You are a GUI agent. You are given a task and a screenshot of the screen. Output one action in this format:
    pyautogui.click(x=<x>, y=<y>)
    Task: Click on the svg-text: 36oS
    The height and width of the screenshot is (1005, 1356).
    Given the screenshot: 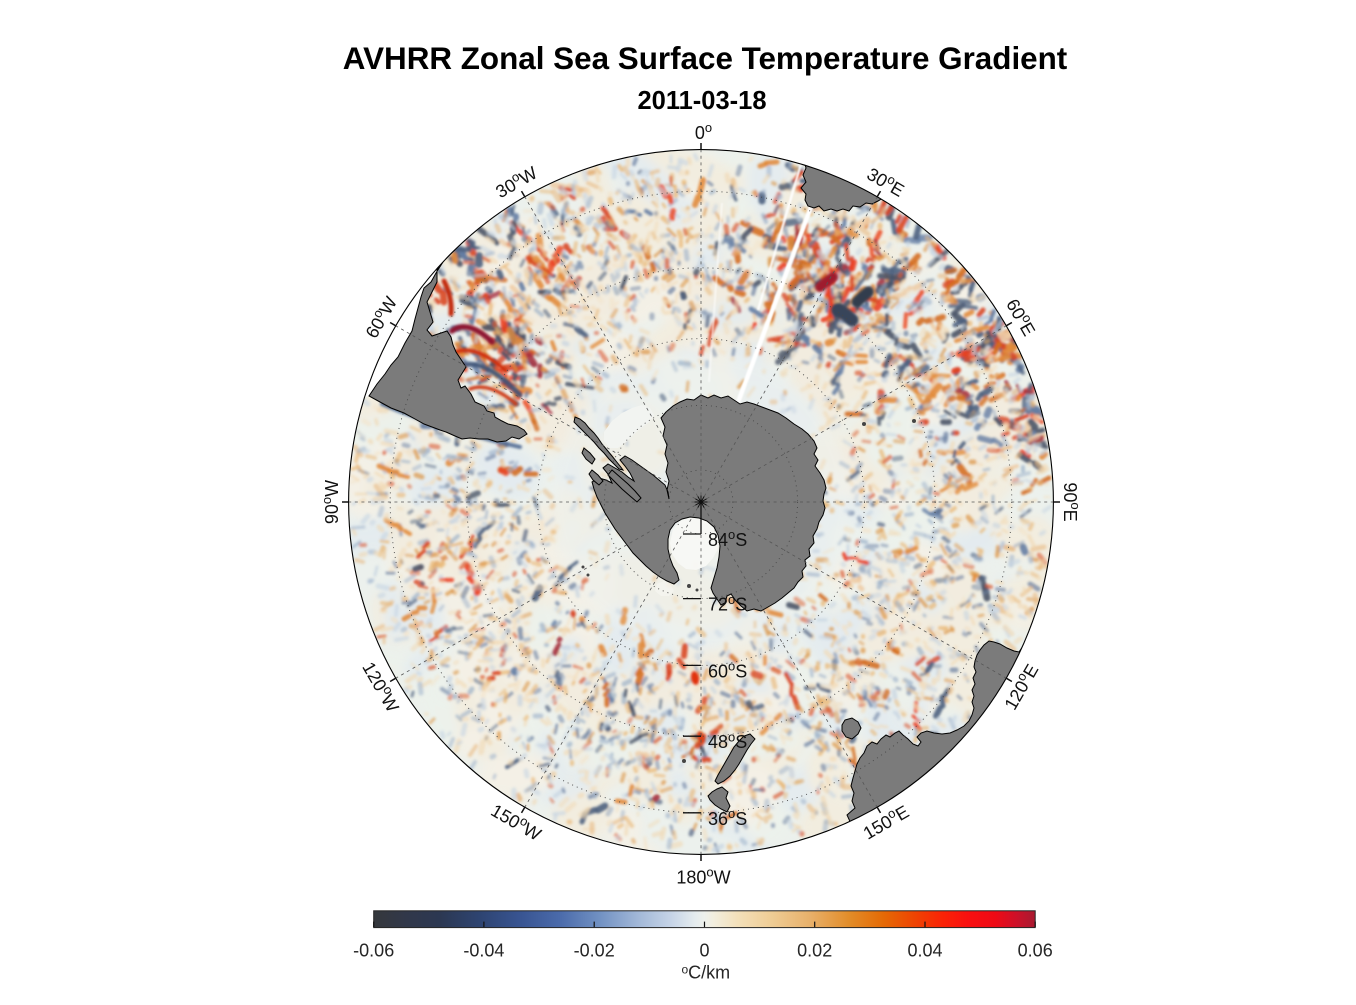 What is the action you would take?
    pyautogui.click(x=727, y=817)
    